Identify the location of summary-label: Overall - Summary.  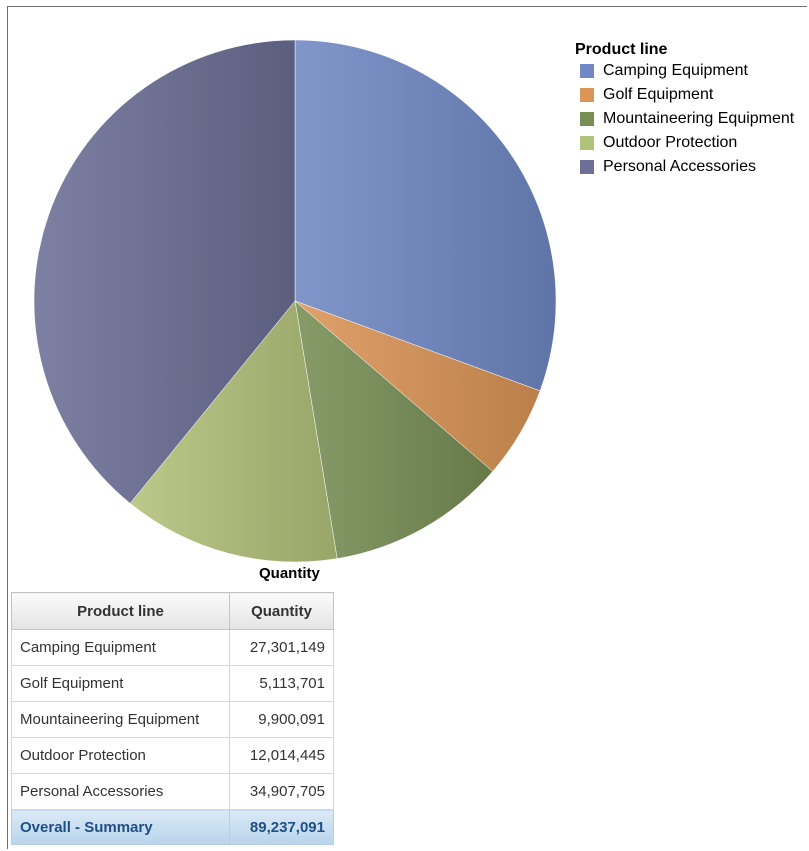
(120, 827).